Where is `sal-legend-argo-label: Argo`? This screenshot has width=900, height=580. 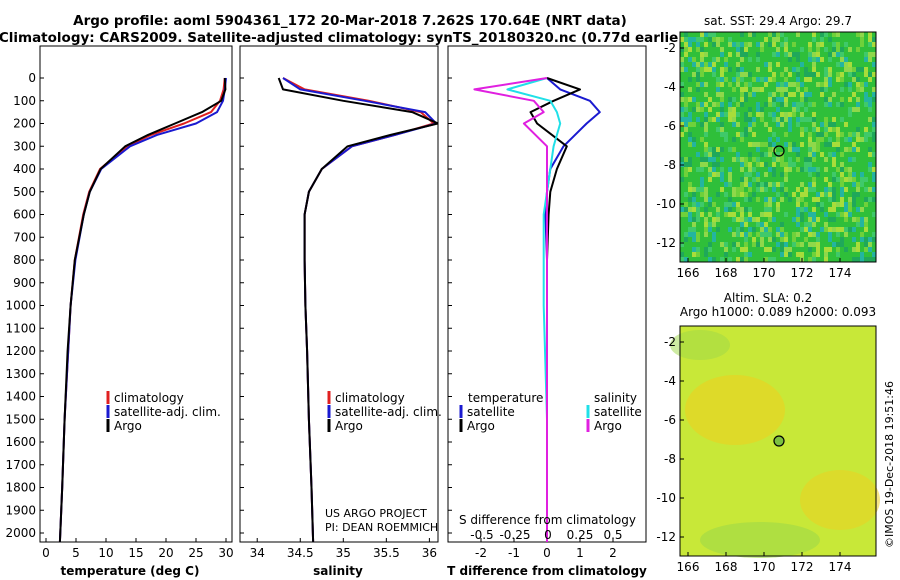
sal-legend-argo-label: Argo is located at coordinates (349, 426).